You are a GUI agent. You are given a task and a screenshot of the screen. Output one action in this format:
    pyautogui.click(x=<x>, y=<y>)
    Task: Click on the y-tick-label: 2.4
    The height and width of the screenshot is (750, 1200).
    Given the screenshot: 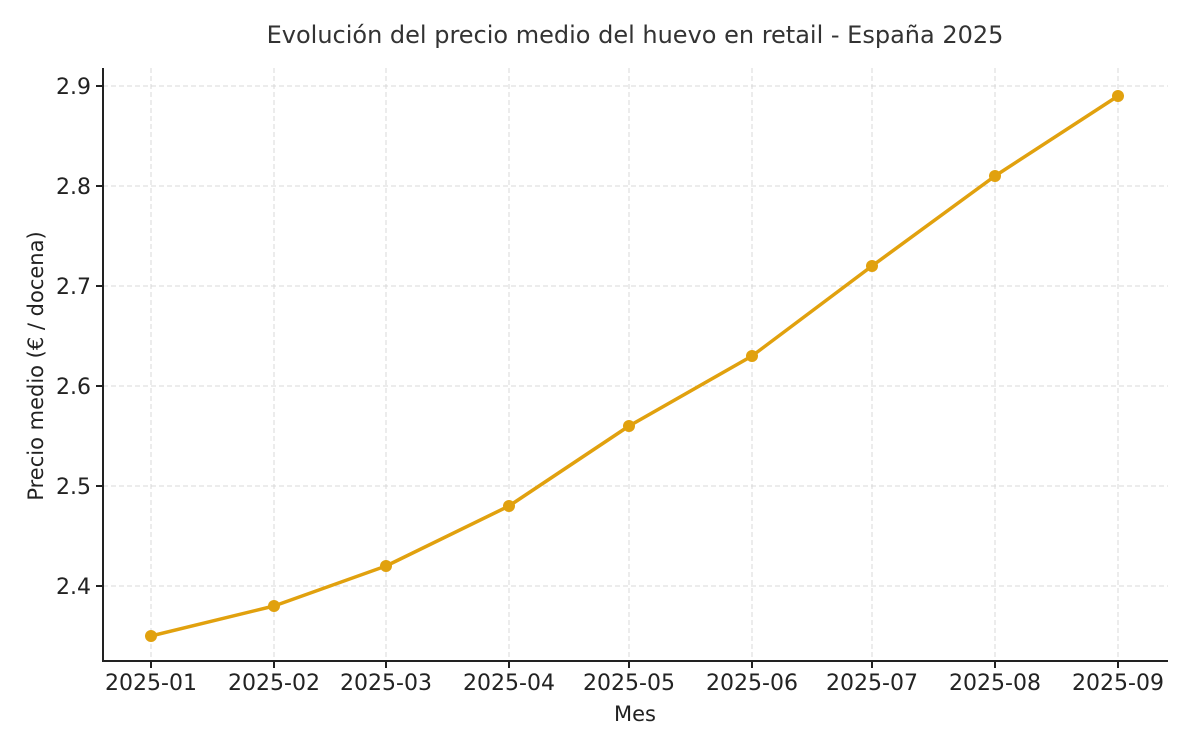 What is the action you would take?
    pyautogui.click(x=73, y=587)
    